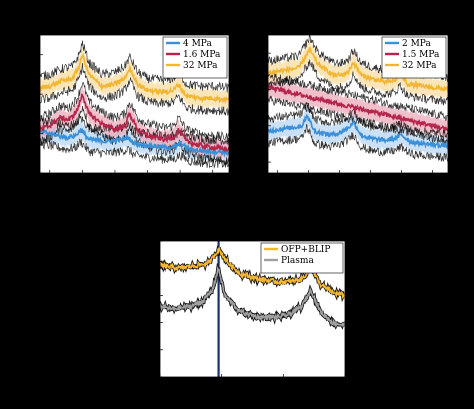 This screenshot has height=409, width=474. Describe the element at coordinates (358, 108) in the screenshot. I see `series-line-1-5-mpa` at that location.